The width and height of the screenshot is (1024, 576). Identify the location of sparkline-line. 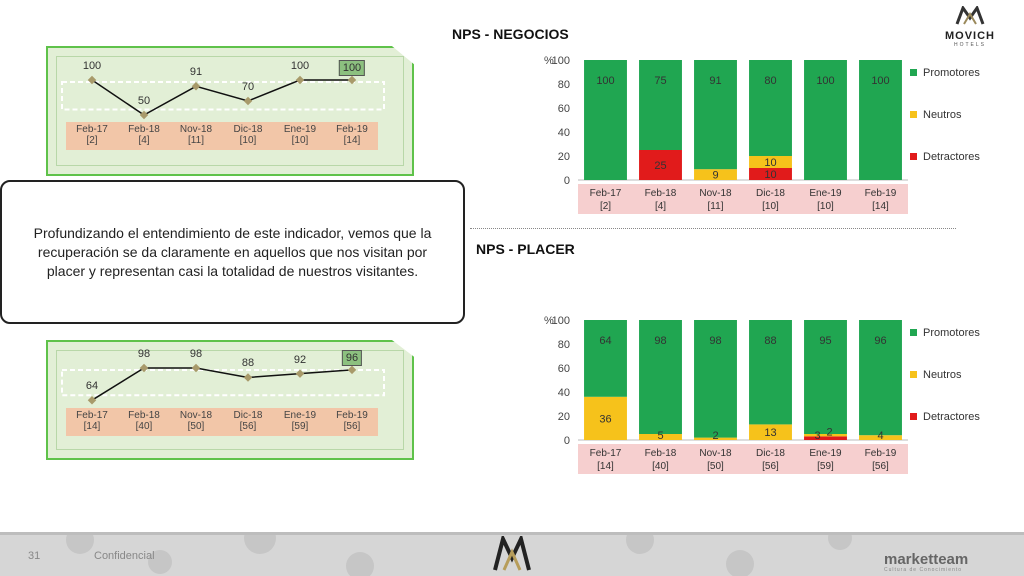
(221, 97).